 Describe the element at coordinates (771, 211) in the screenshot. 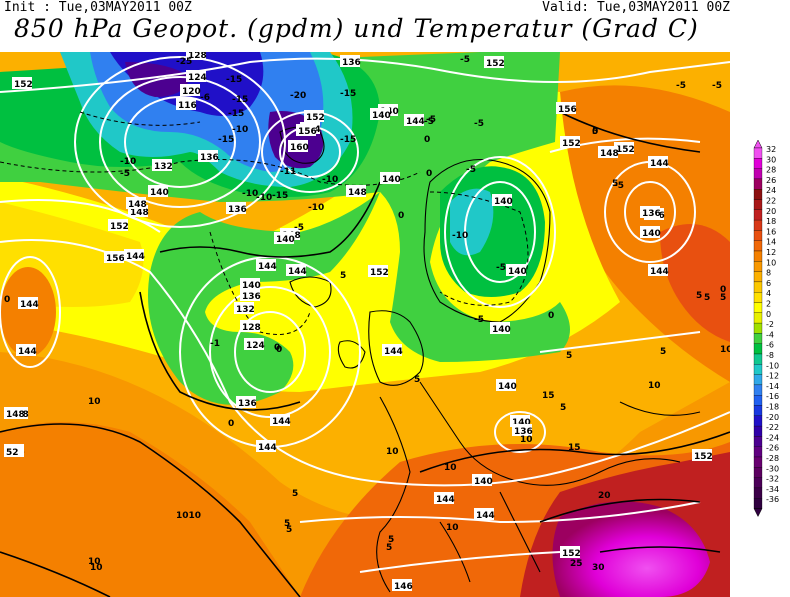

I see `legend-label: 20` at that location.